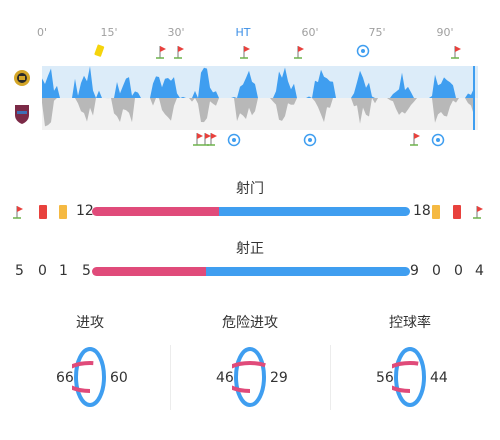  What do you see at coordinates (410, 323) in the screenshot?
I see `possession-title: 控球率` at bounding box center [410, 323].